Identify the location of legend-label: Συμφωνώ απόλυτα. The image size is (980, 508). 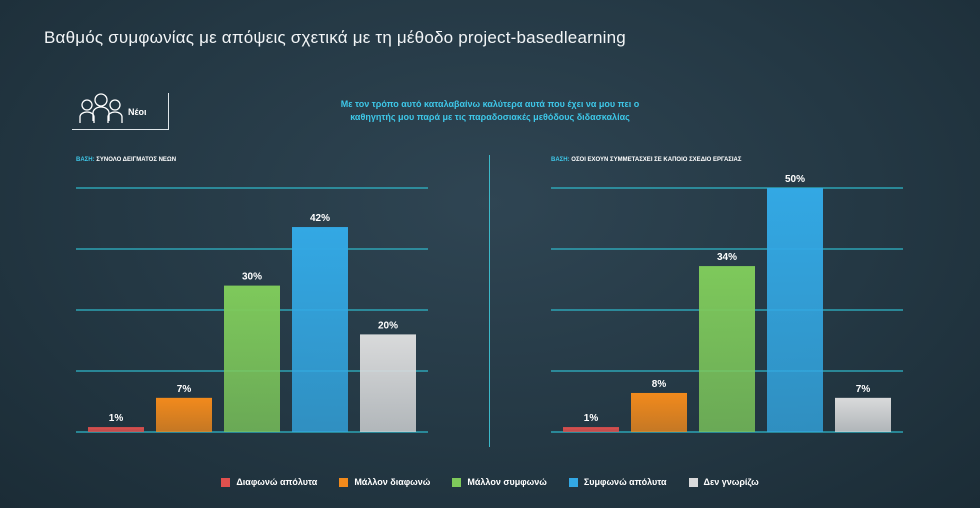
(625, 482).